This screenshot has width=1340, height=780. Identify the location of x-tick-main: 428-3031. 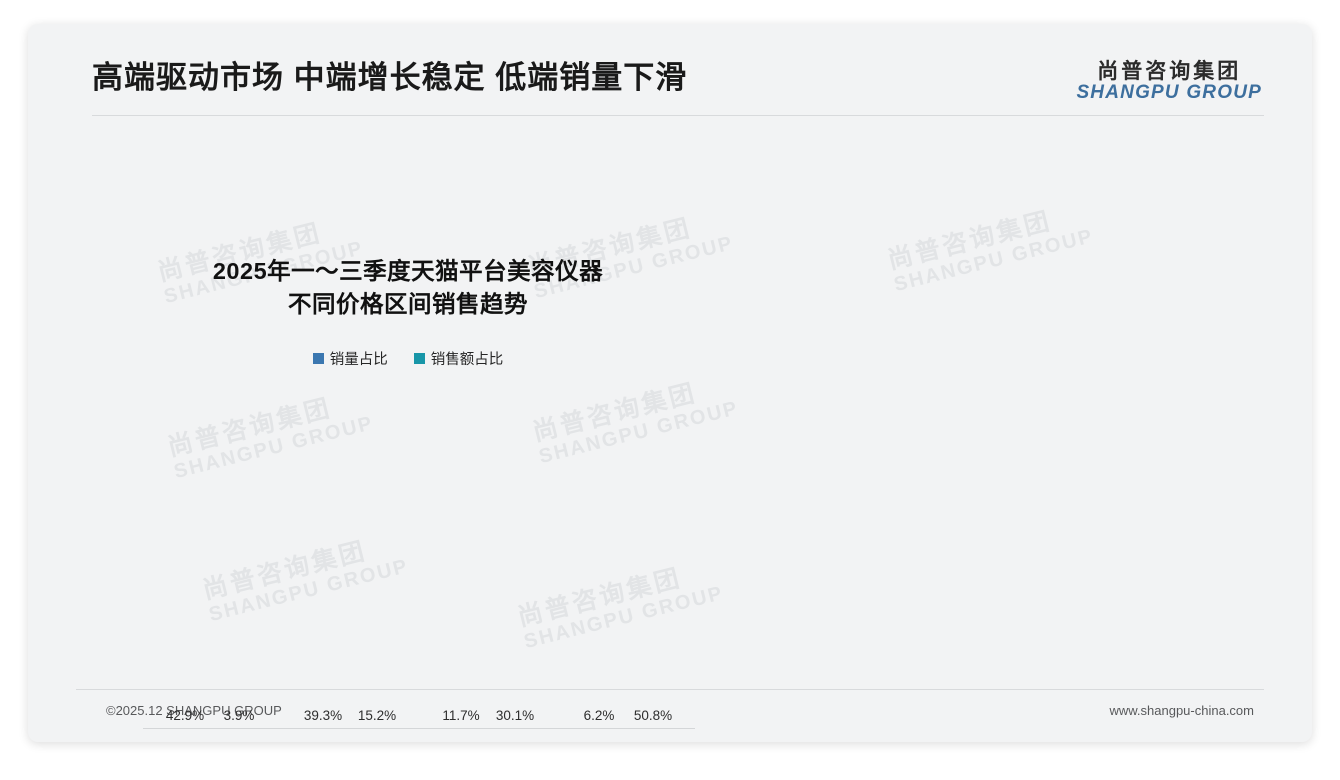
(487, 740).